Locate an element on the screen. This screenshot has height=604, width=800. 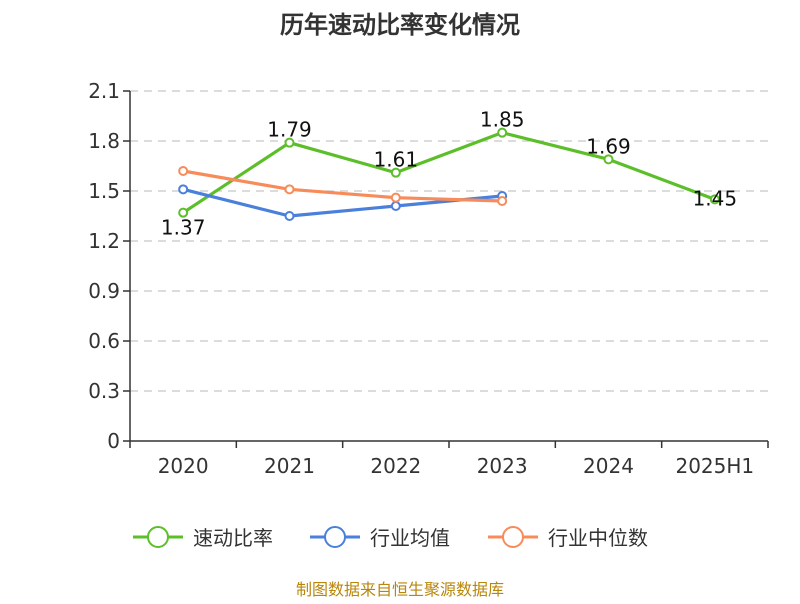
x-tick-label: 2020 is located at coordinates (183, 466).